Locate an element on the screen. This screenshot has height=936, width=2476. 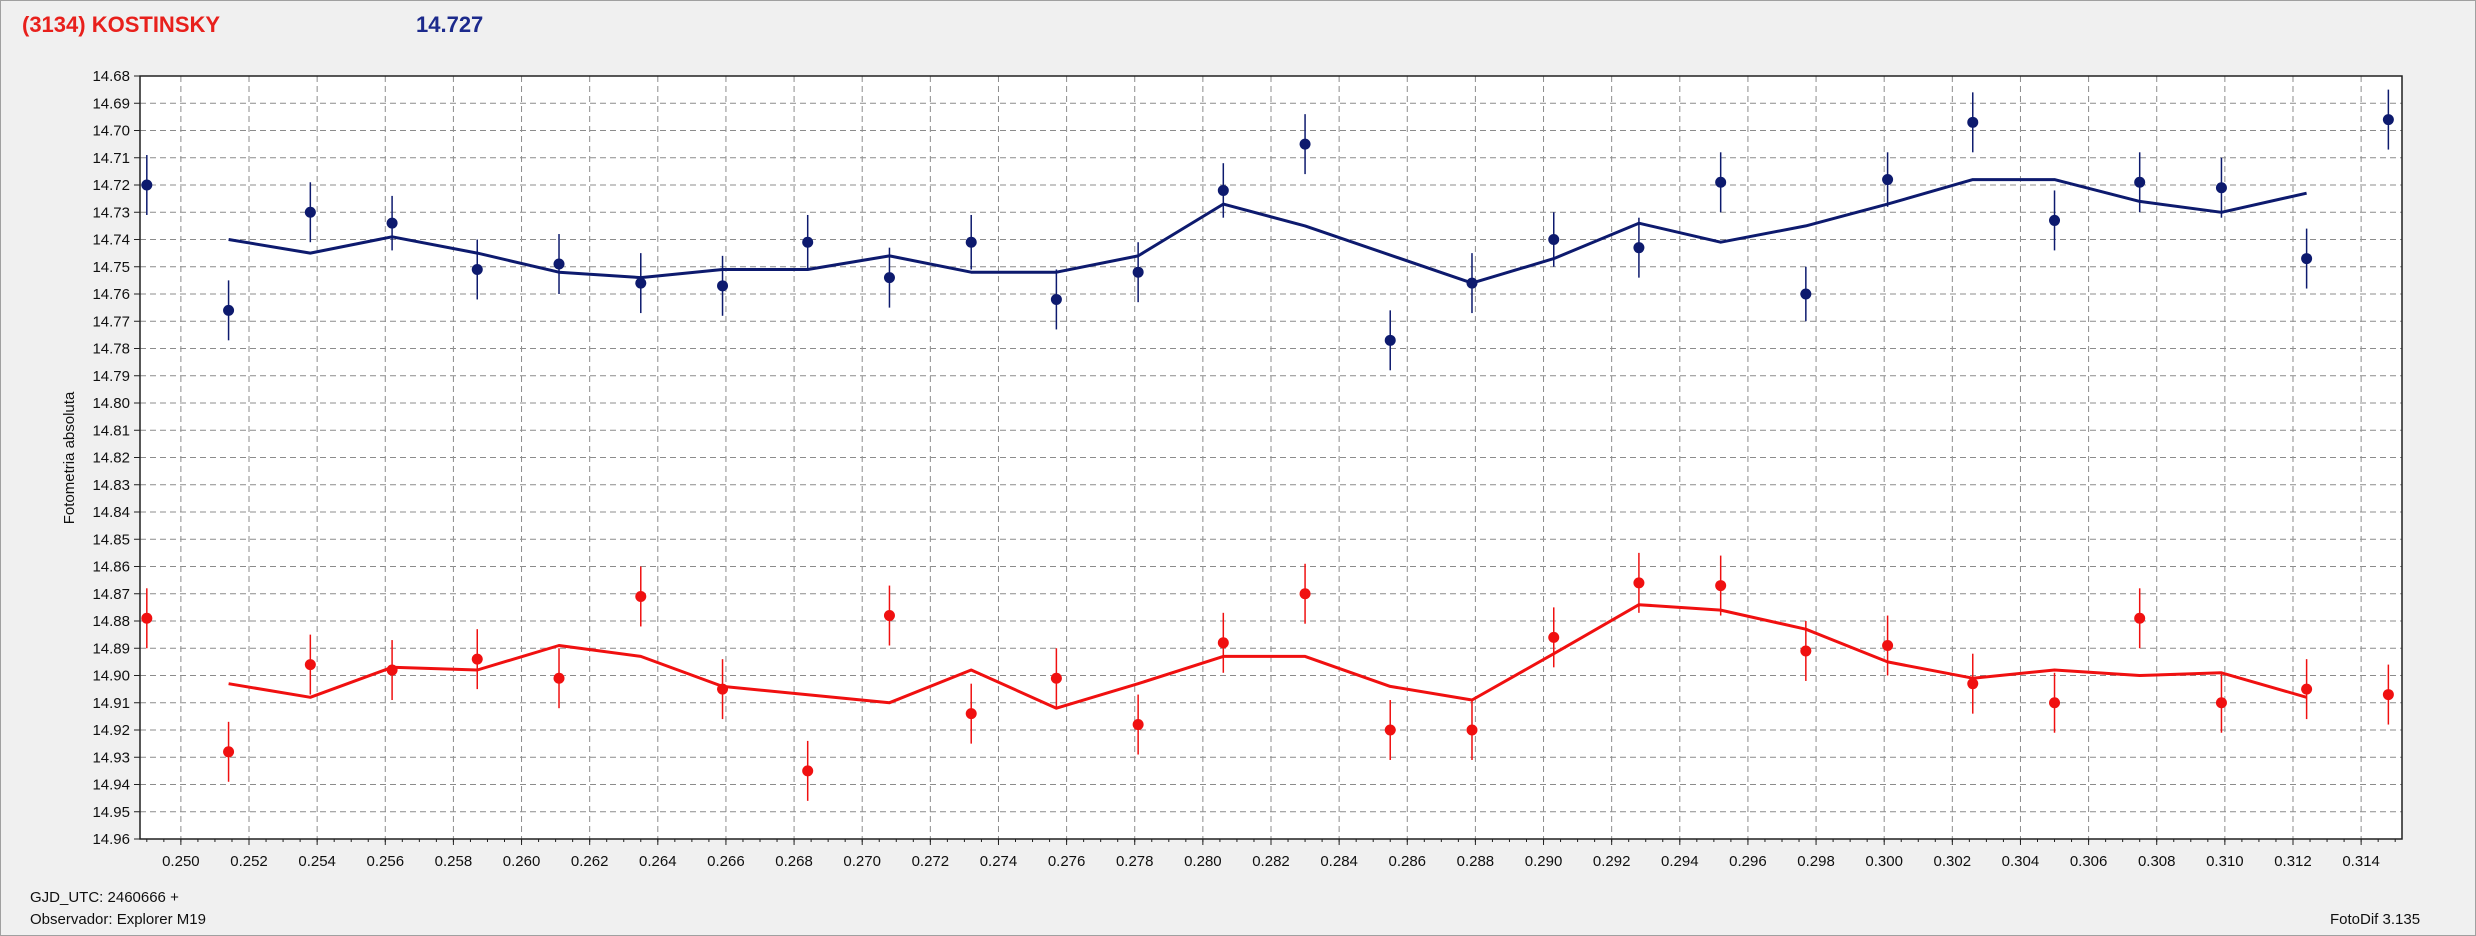
software-version: FotoDif 3.135 is located at coordinates (2375, 919).